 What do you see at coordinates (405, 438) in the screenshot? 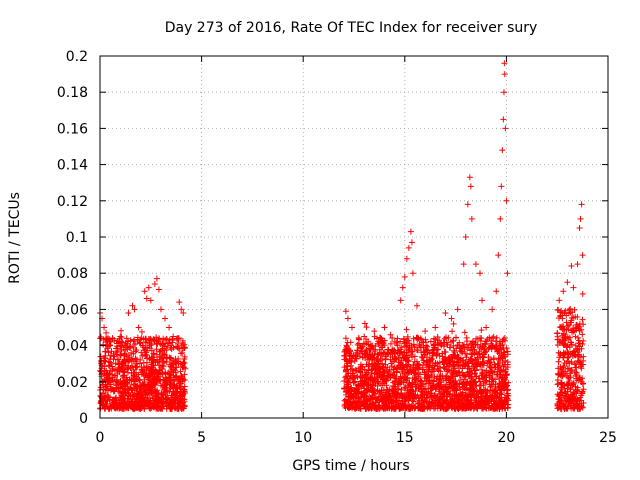
I see `x-tick-label: 15` at bounding box center [405, 438].